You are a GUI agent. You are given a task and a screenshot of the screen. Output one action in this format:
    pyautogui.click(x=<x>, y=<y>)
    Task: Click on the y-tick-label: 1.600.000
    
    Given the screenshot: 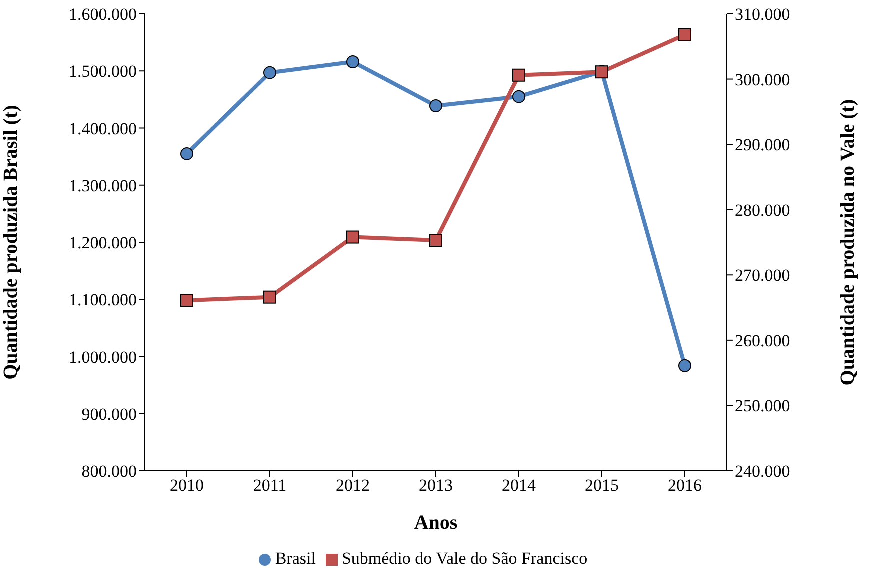 What is the action you would take?
    pyautogui.click(x=103, y=14)
    